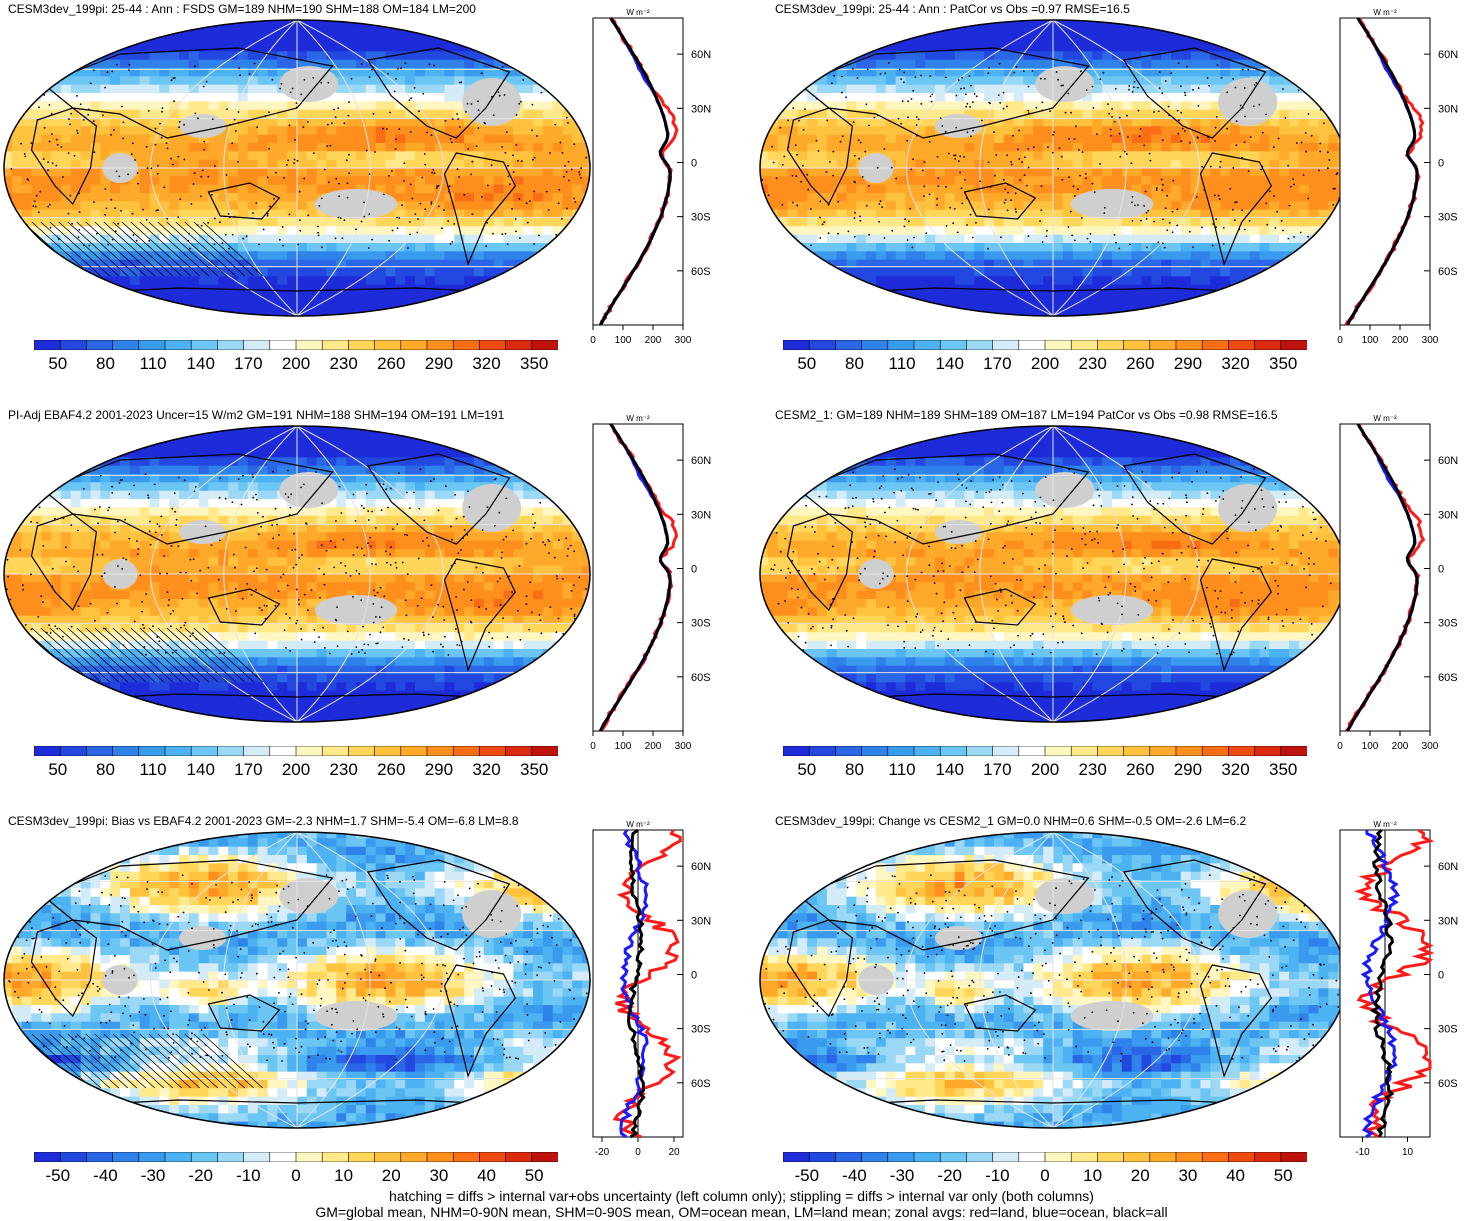 The image size is (1483, 1221). What do you see at coordinates (651, 989) in the screenshot?
I see `zonal-mean-plot: 60N 30N 0 30S 60S -20 0 20 W m⁻²` at bounding box center [651, 989].